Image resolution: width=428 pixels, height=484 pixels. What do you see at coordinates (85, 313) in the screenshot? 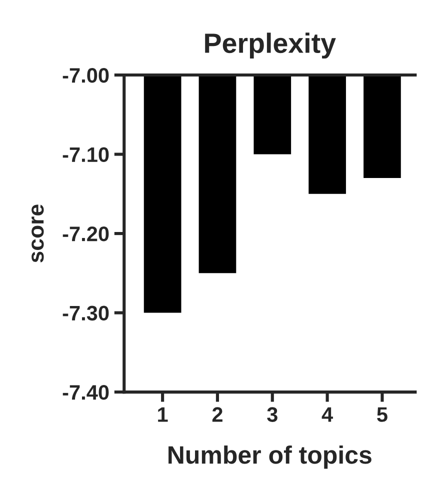
I see `y-tick-label: -7.30` at bounding box center [85, 313].